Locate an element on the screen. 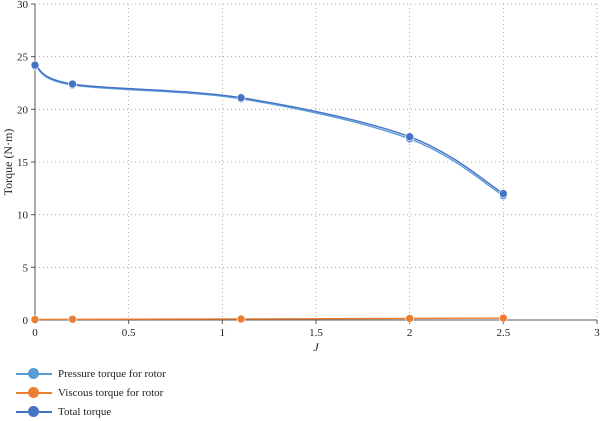  x-tick-label: 2 is located at coordinates (410, 333).